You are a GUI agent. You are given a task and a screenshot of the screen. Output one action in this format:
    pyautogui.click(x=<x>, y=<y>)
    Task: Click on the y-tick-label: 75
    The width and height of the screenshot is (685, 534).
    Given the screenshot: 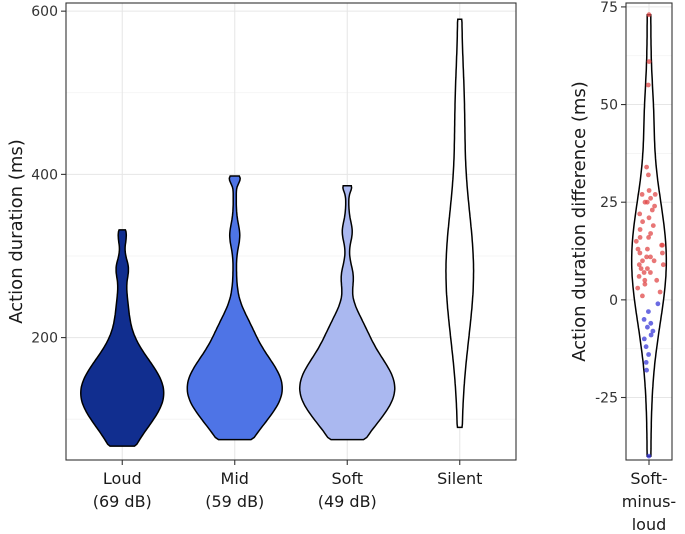 What is the action you would take?
    pyautogui.click(x=609, y=8)
    